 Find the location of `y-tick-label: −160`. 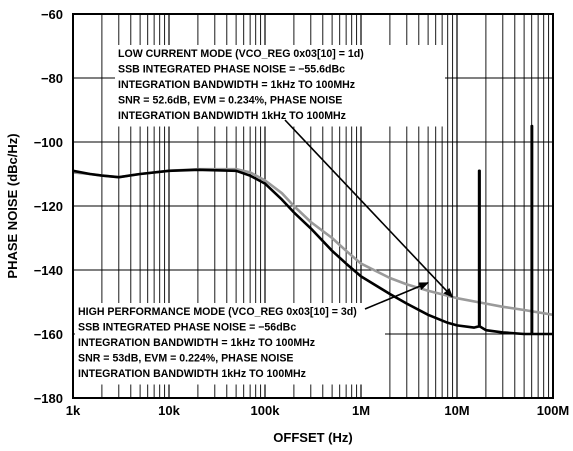

y-tick-label: −160 is located at coordinates (48, 334).